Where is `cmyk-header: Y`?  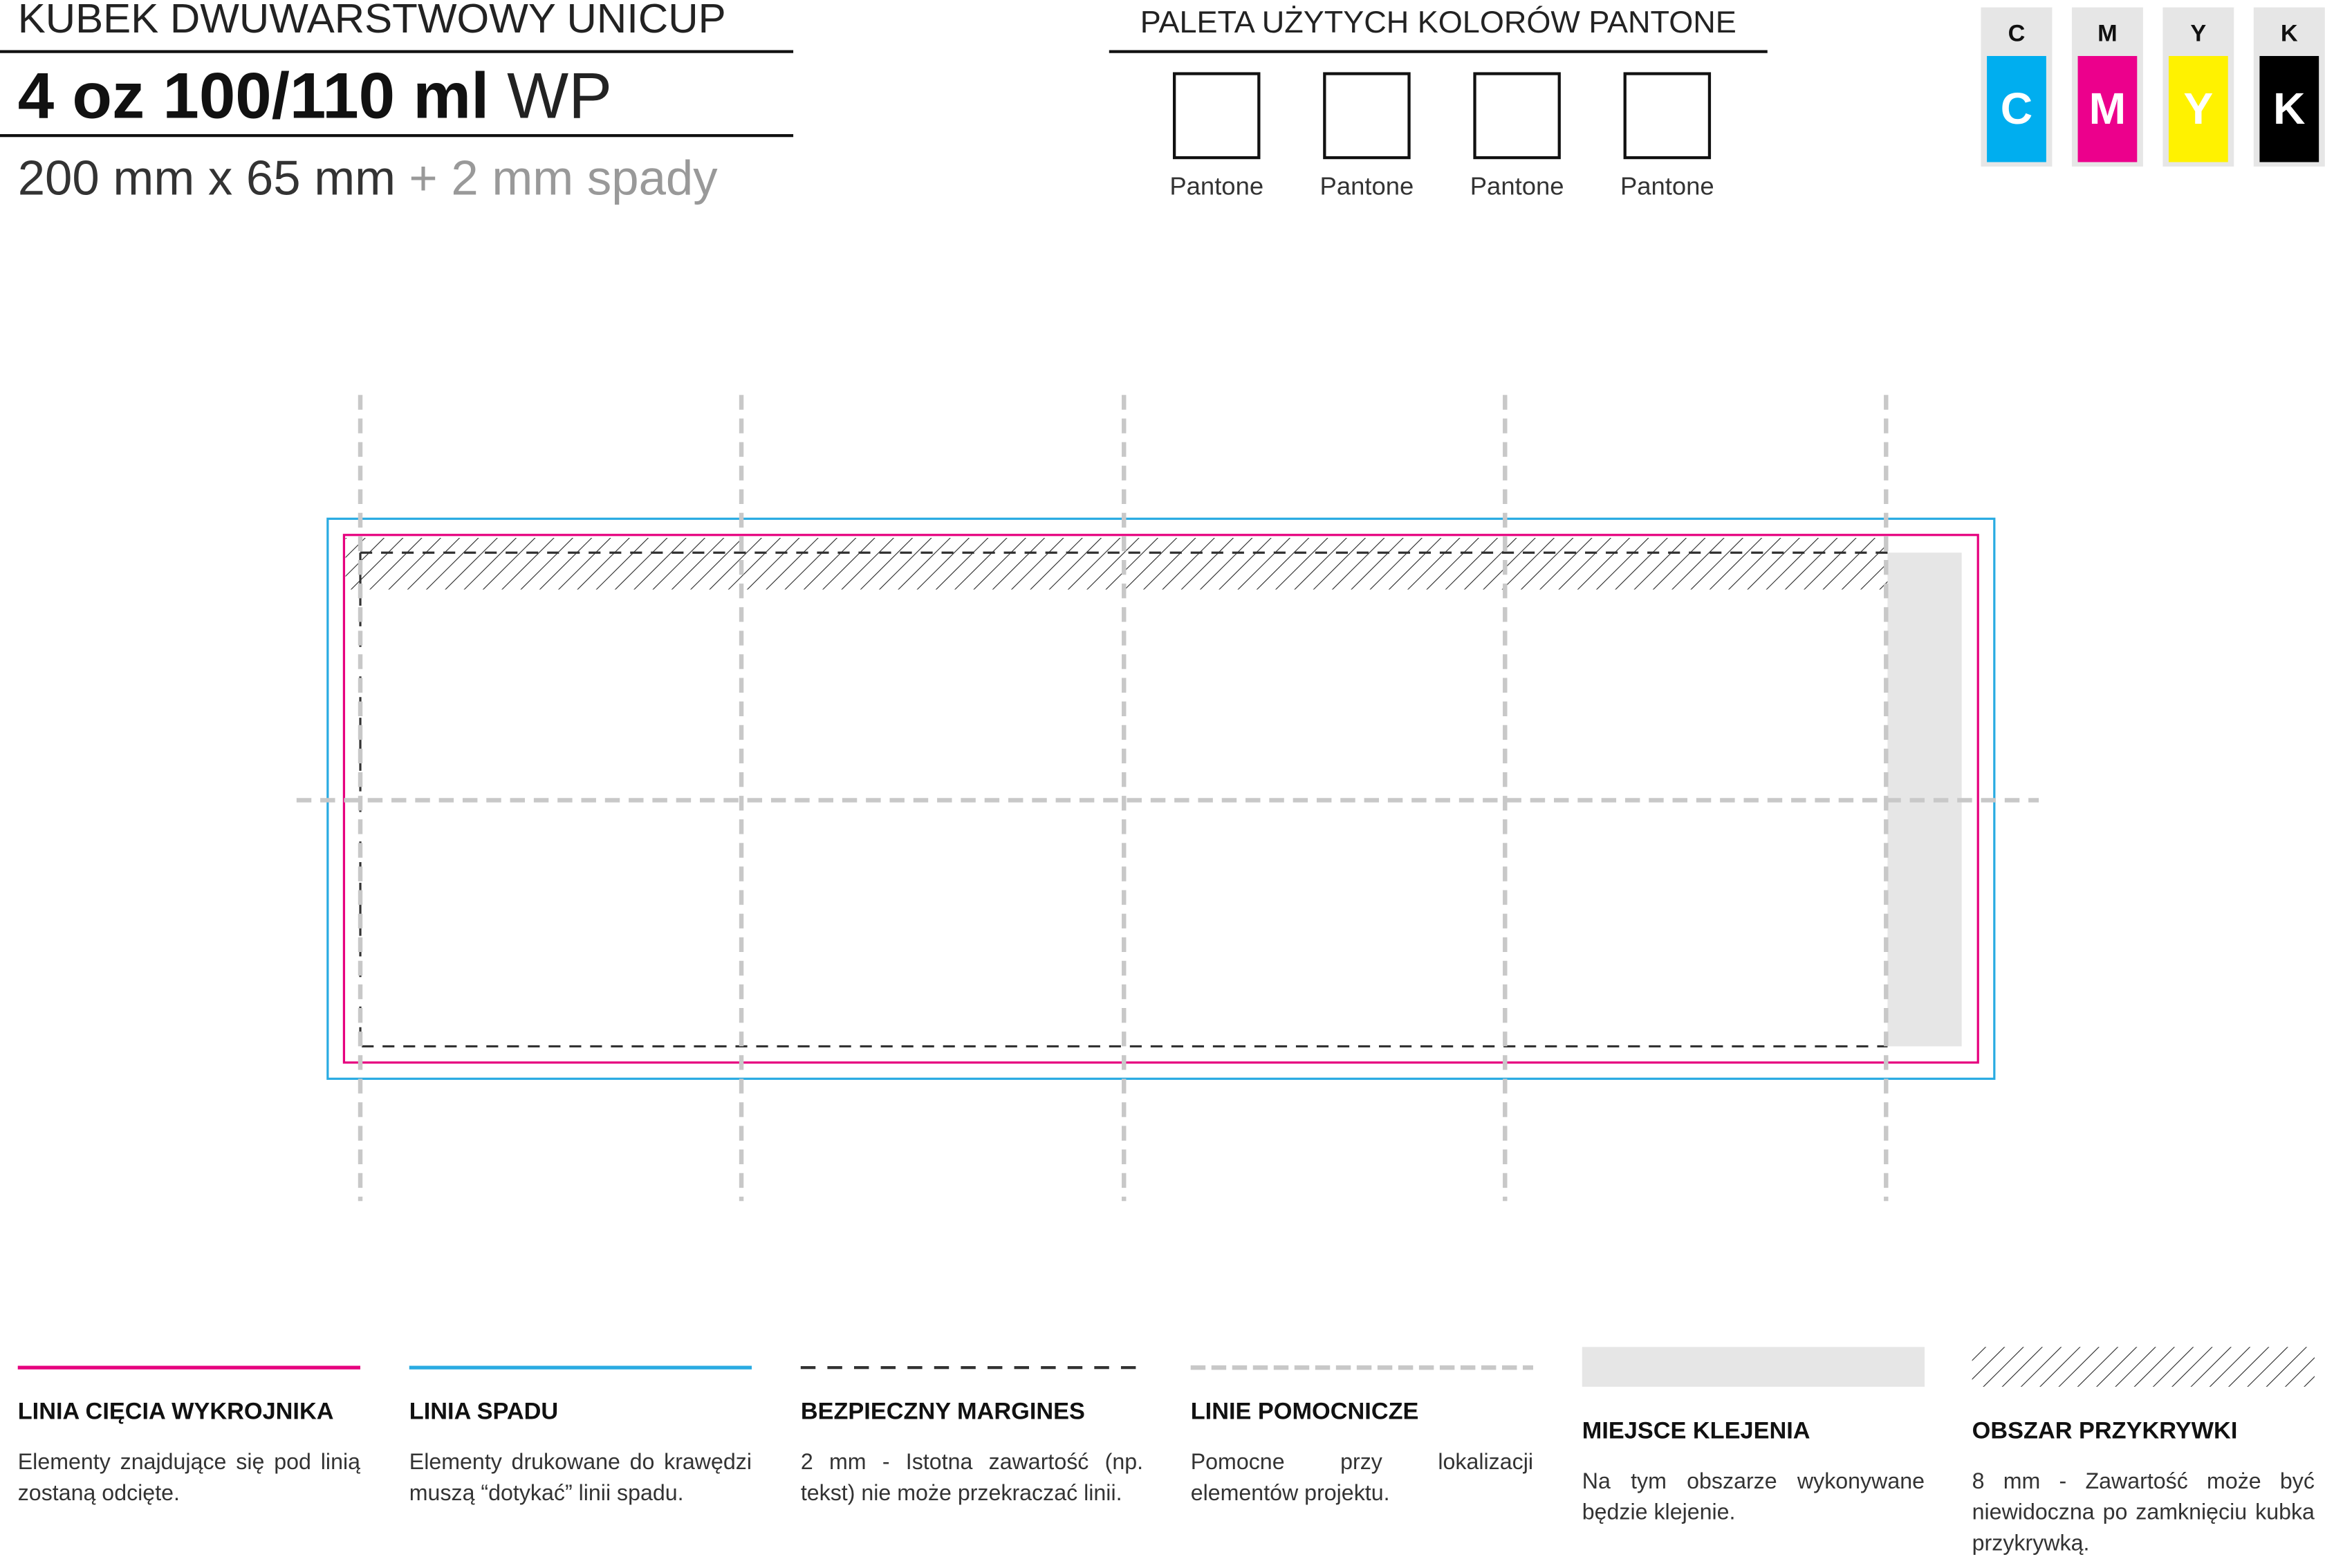 cmyk-header: Y is located at coordinates (2198, 34).